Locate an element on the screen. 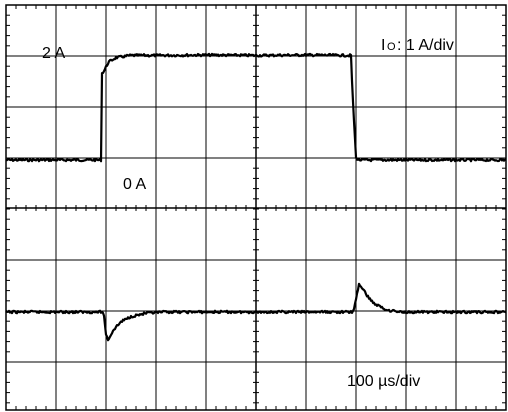 The height and width of the screenshot is (412, 508). time-scale-label: 100 µs/div is located at coordinates (383, 381).